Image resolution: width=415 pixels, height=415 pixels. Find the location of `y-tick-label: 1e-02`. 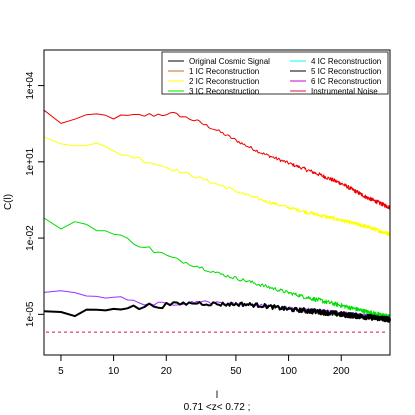

y-tick-label: 1e-02 is located at coordinates (30, 238).